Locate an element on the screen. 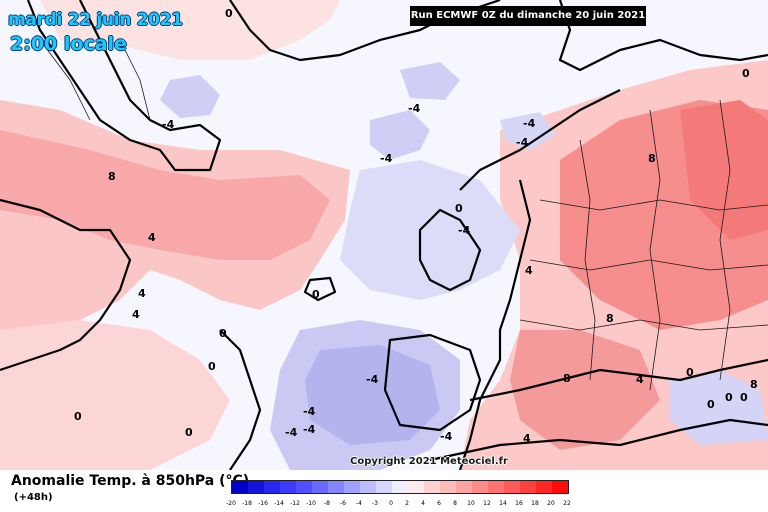 This screenshot has height=512, width=768. color-scale-tick-label: 14 is located at coordinates (503, 503).